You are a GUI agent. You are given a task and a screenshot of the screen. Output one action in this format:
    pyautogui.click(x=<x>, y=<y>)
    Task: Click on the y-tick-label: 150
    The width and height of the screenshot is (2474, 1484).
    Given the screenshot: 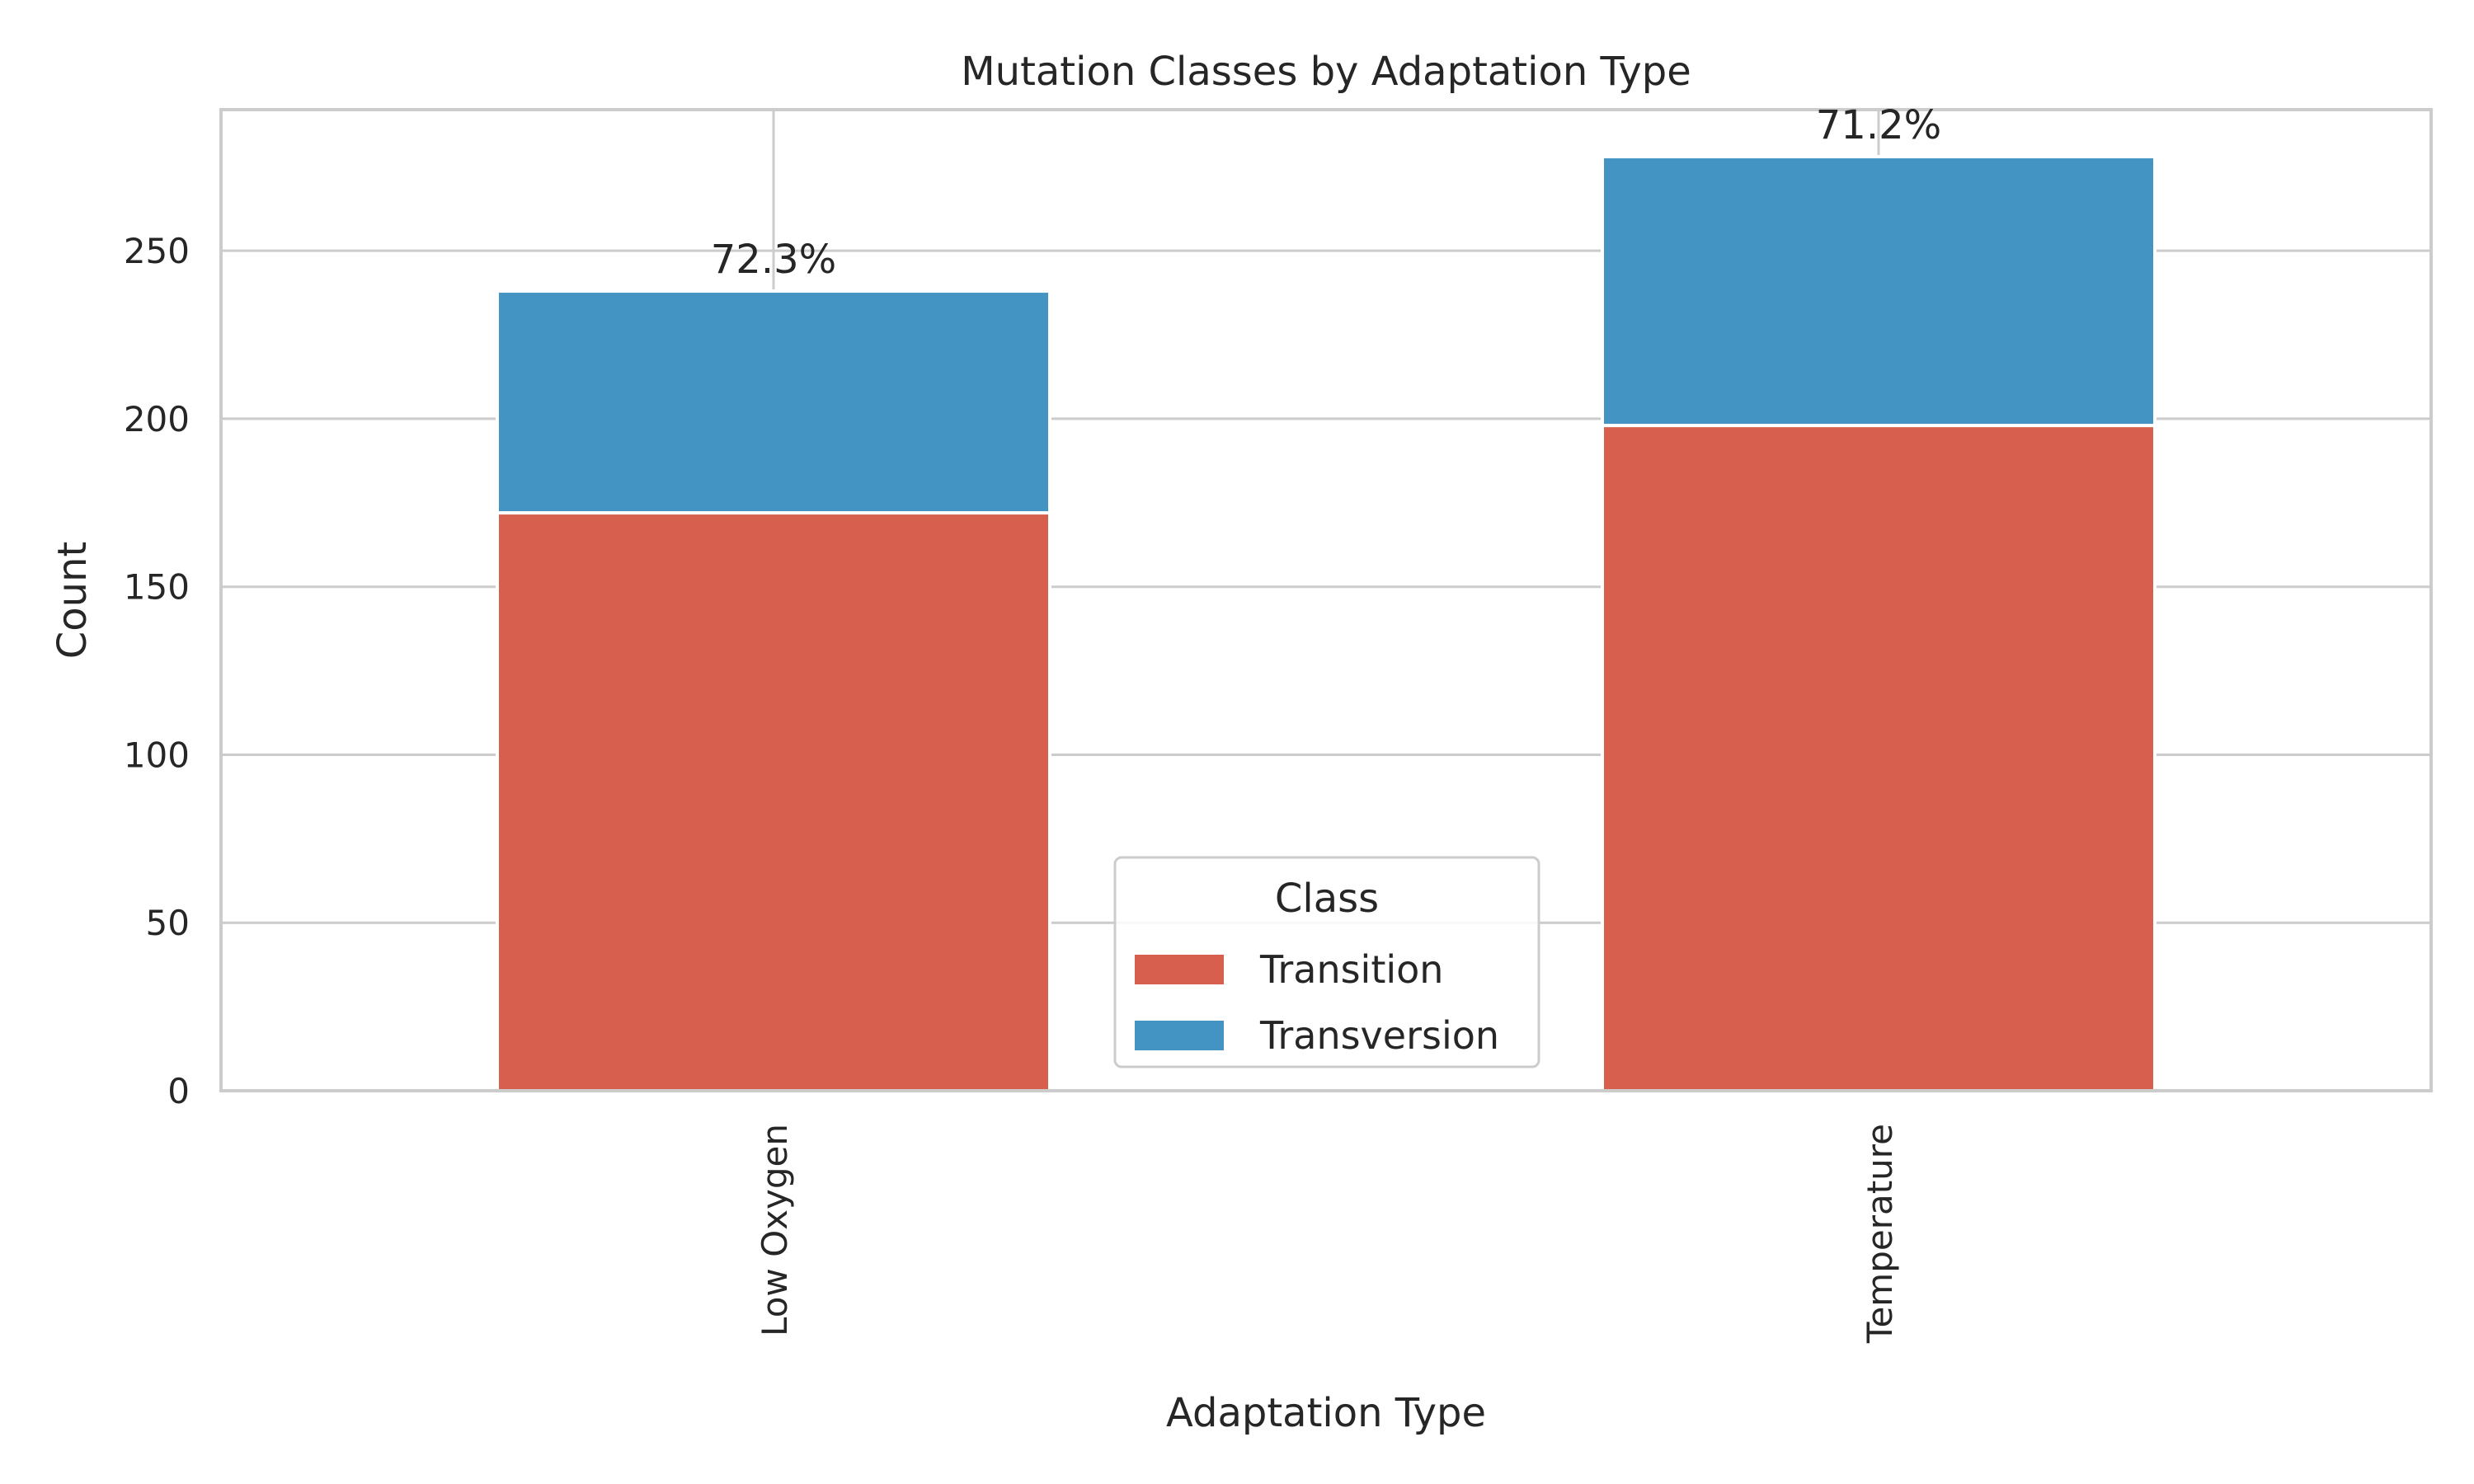 What is the action you would take?
    pyautogui.click(x=157, y=587)
    